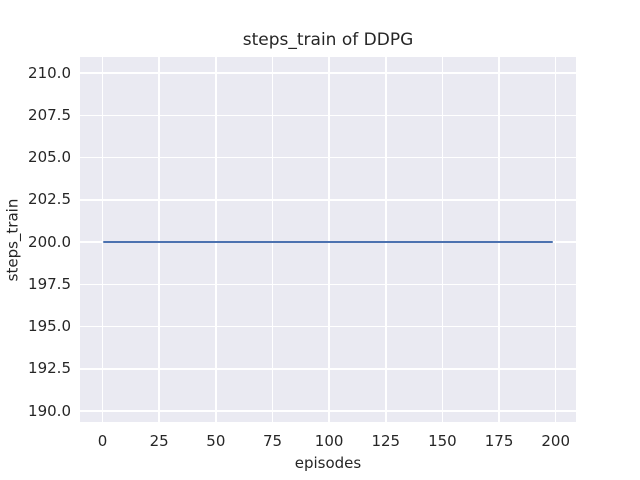  Describe the element at coordinates (49, 241) in the screenshot. I see `y-tick-label: 200.0` at that location.